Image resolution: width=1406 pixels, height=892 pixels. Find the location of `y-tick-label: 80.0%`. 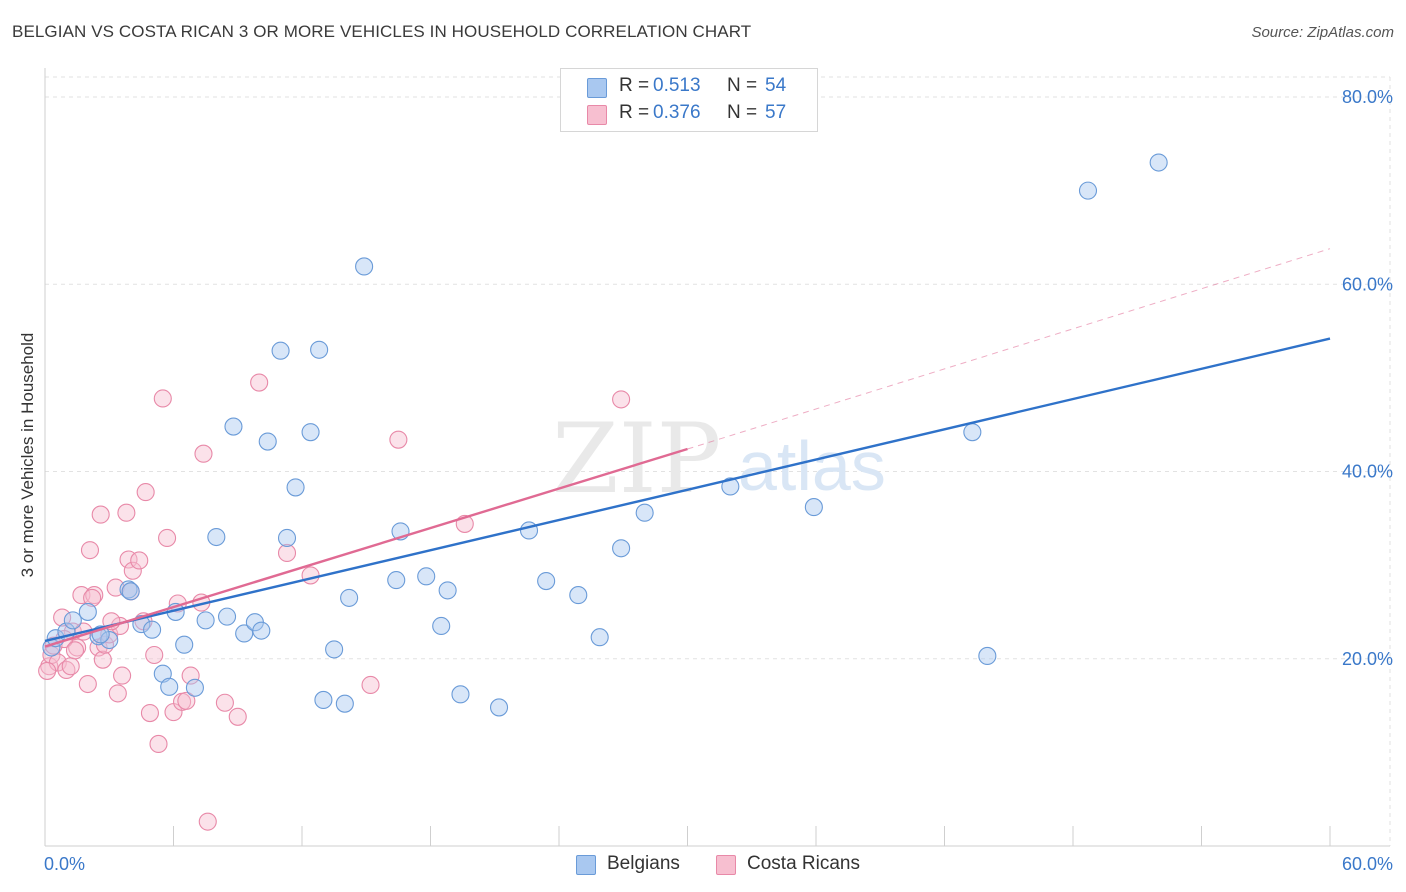

y-tick-label: 80.0% is located at coordinates (1367, 97).